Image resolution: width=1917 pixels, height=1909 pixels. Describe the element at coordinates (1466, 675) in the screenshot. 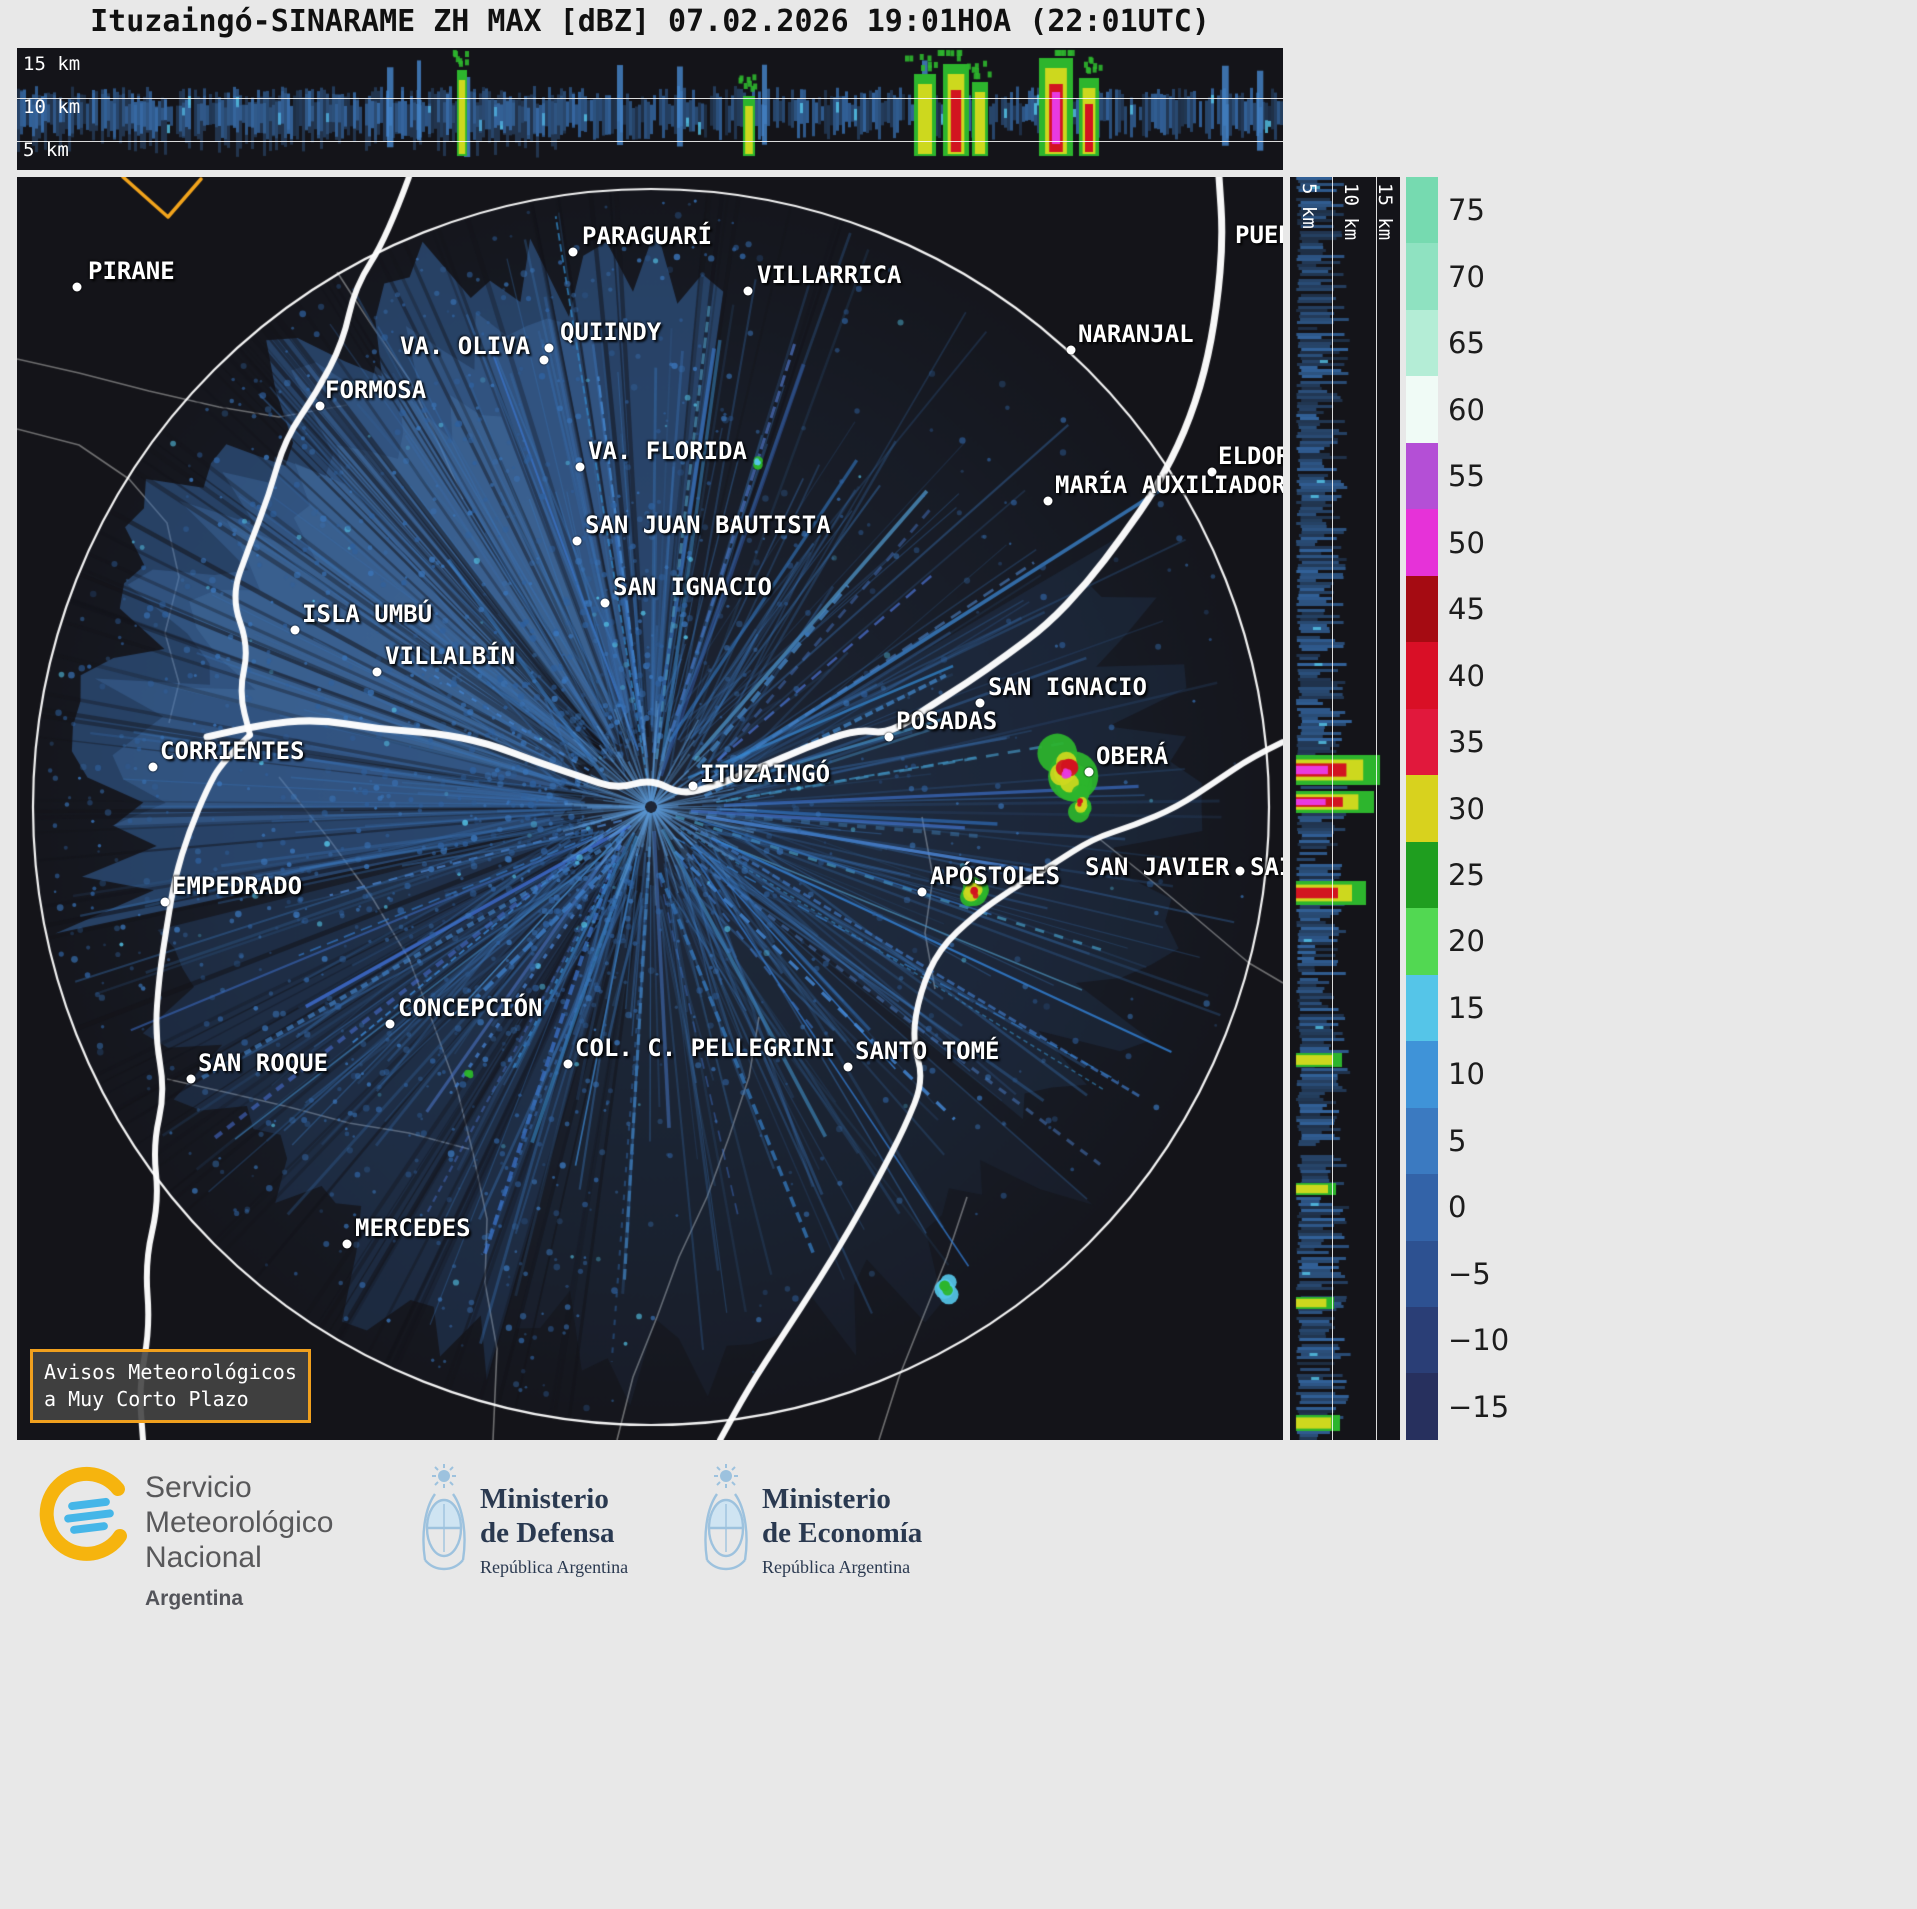

I see `colorbar-tick-label: 40` at that location.